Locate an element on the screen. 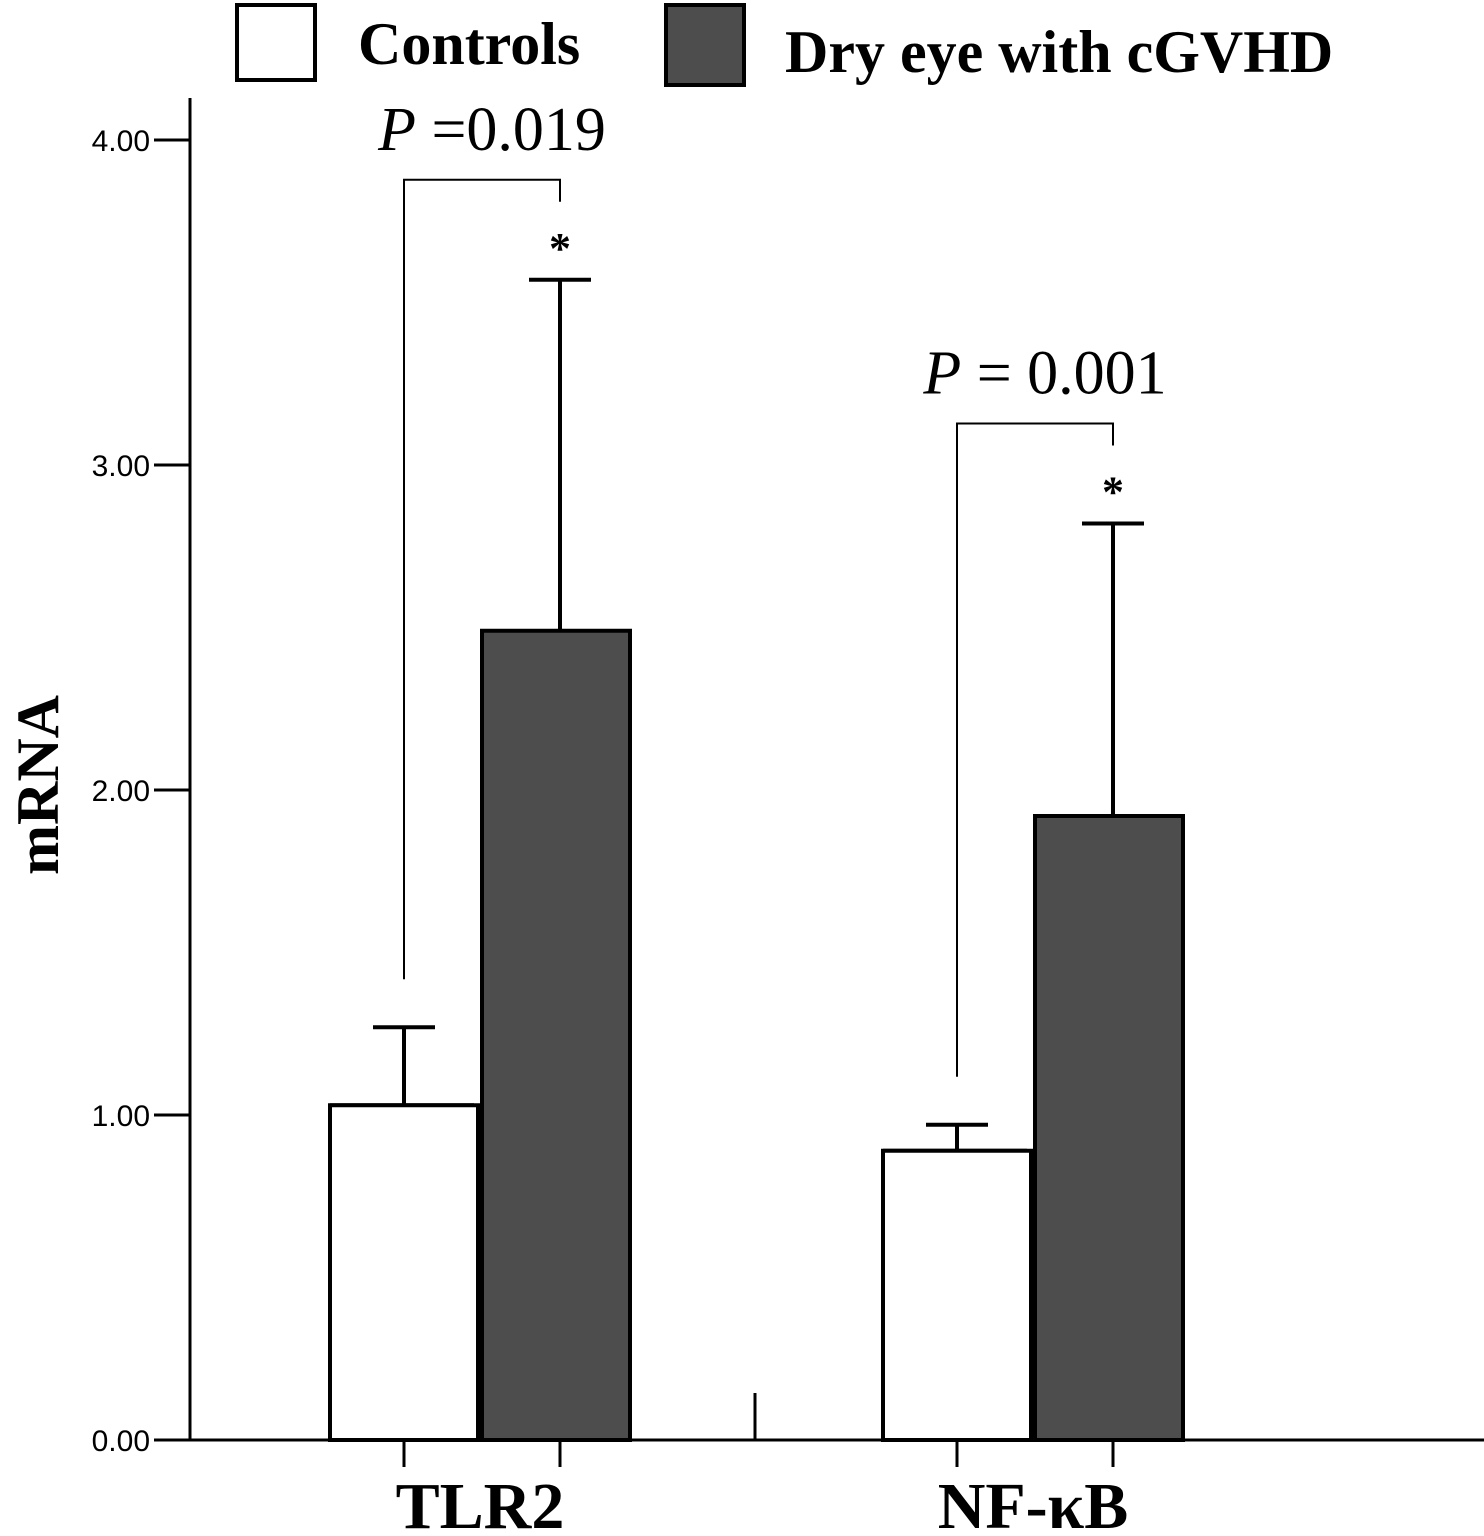 The height and width of the screenshot is (1536, 1484). y-tick-label: 4.00 is located at coordinates (121, 141).